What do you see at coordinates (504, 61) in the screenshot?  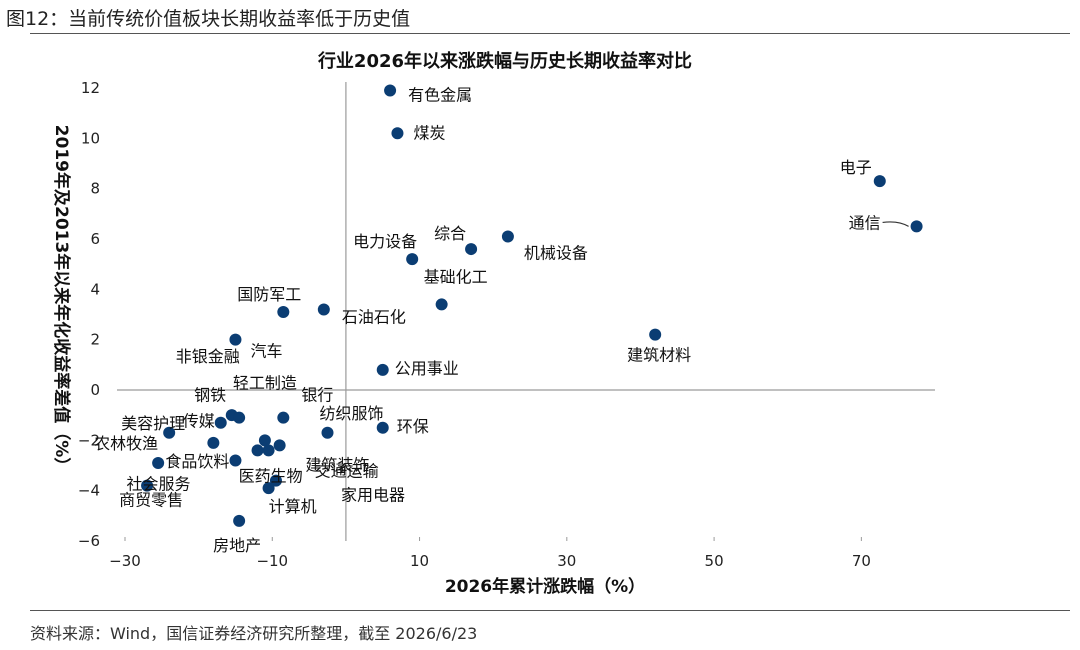 I see `chart-title: 行业2026年以来涨跌幅与历史长期收益率对比` at bounding box center [504, 61].